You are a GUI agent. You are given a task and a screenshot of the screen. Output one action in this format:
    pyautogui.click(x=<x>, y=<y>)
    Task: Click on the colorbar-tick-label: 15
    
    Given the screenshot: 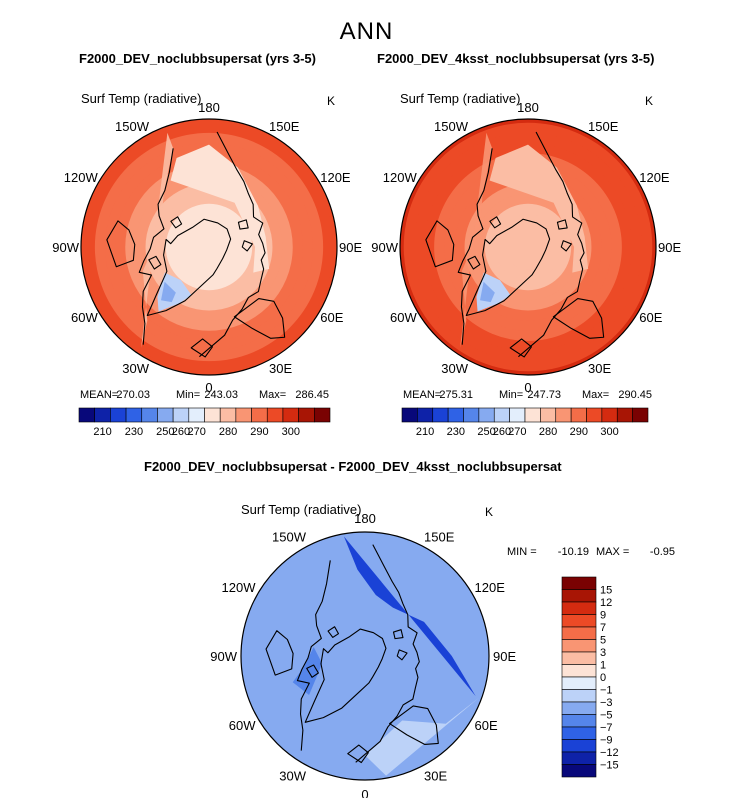 What is the action you would take?
    pyautogui.click(x=606, y=591)
    